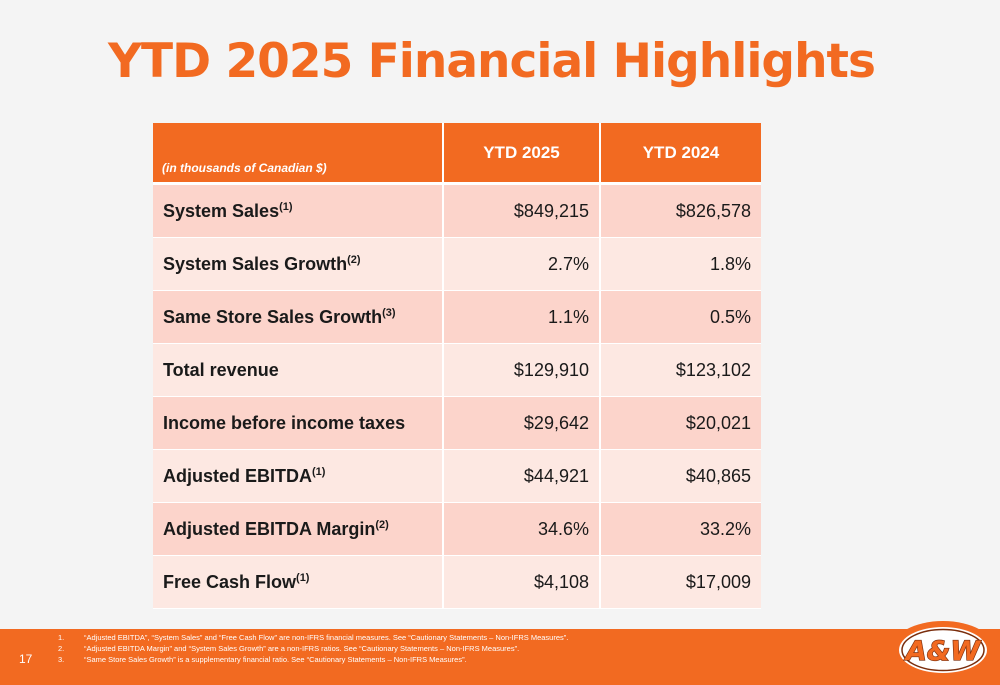 This screenshot has height=685, width=1000. What do you see at coordinates (520, 154) in the screenshot?
I see `column-header-ytd-2025: YTD 2025` at bounding box center [520, 154].